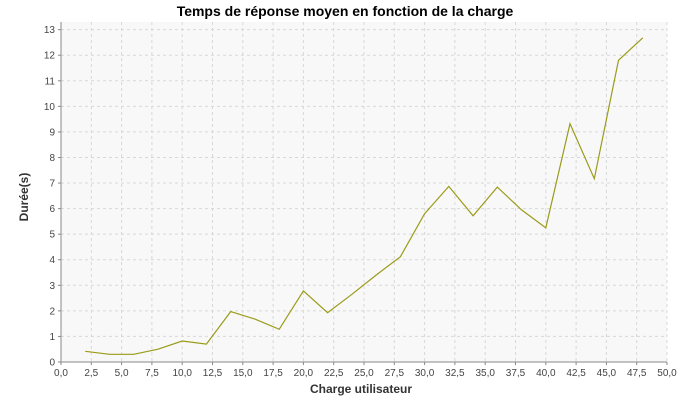  Describe the element at coordinates (52, 209) in the screenshot. I see `y-tick-label: 6` at that location.